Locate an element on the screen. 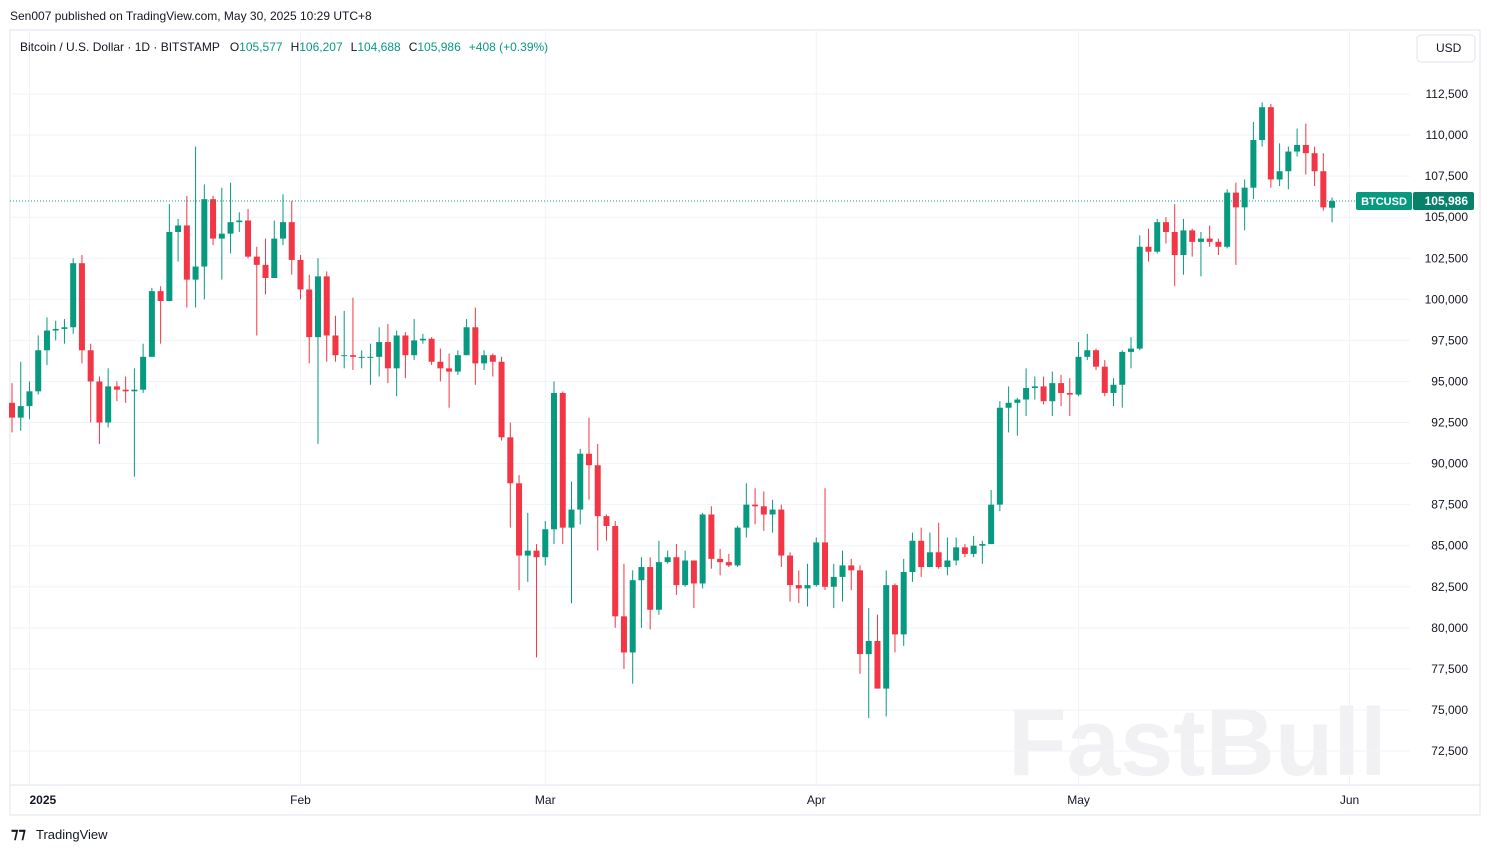 Image resolution: width=1491 pixels, height=859 pixels. currency-box is located at coordinates (1446, 48).